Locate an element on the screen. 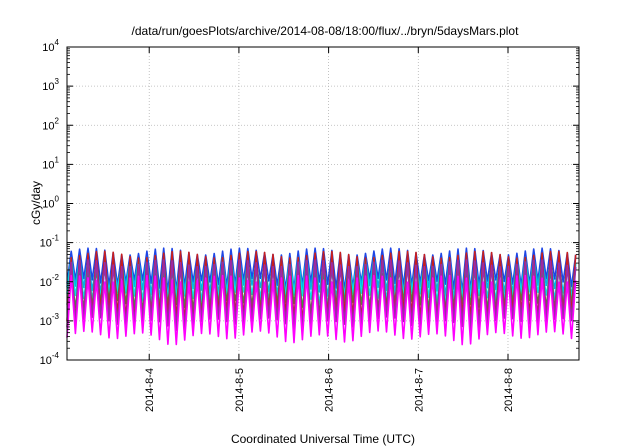 The image size is (640, 448). y-tick-label: 10⁴ is located at coordinates (50, 46).